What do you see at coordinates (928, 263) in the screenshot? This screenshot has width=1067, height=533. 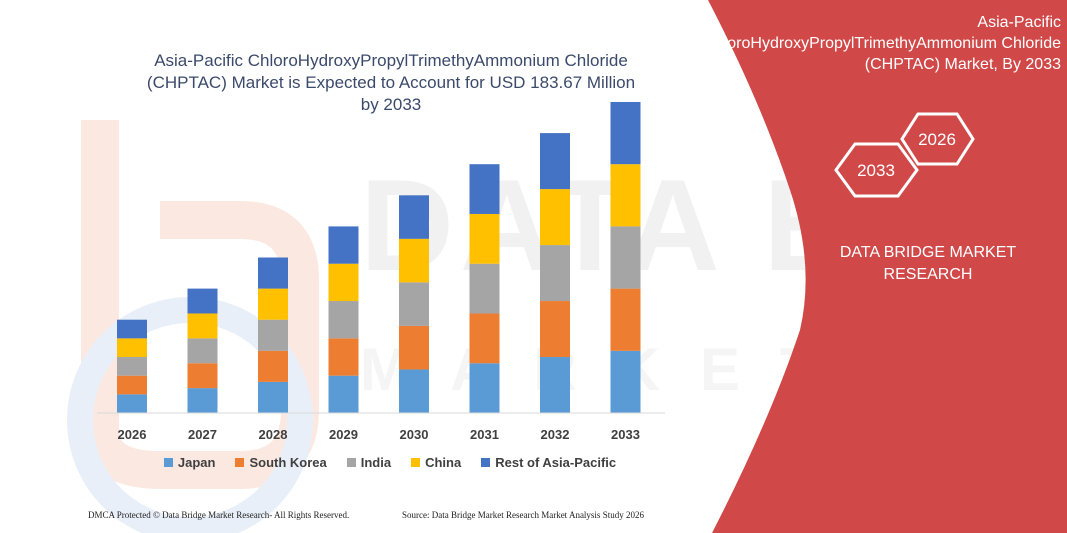 I see `brand-name: DATA BRIDGE MARKET RESEARCH` at bounding box center [928, 263].